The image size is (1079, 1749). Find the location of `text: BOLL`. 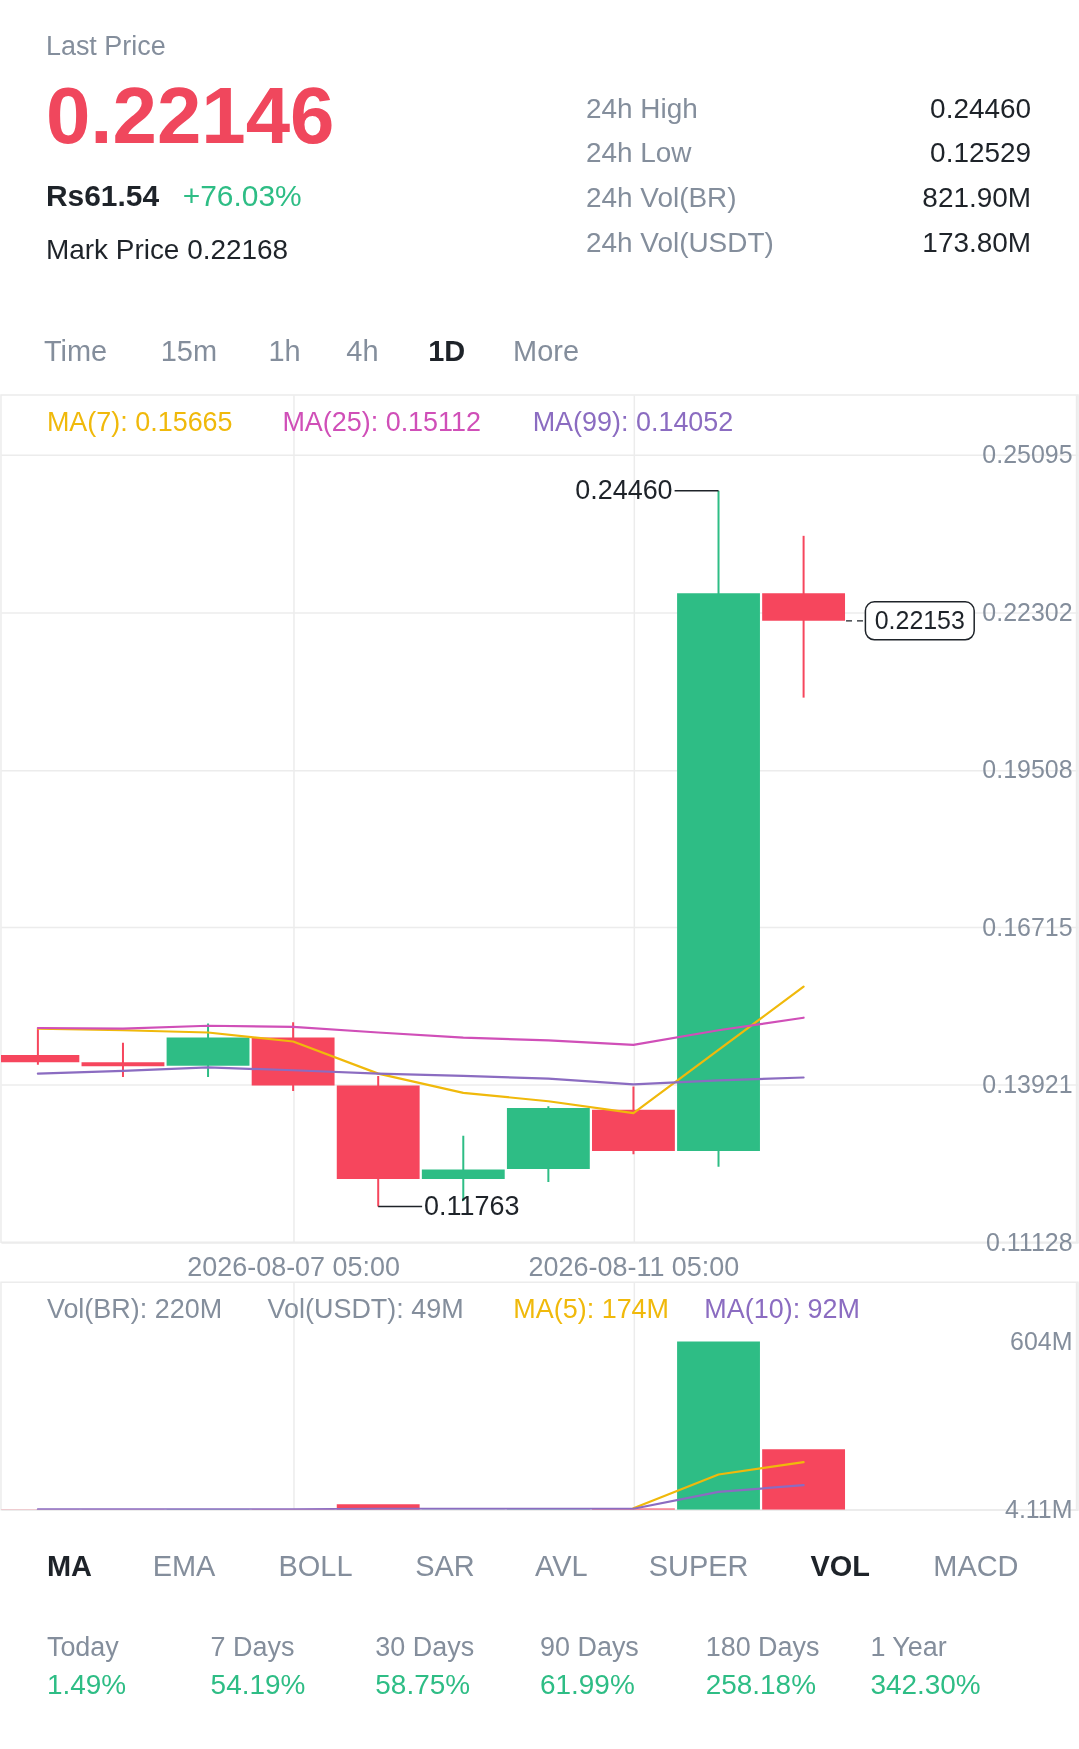

text: BOLL is located at coordinates (315, 1565).